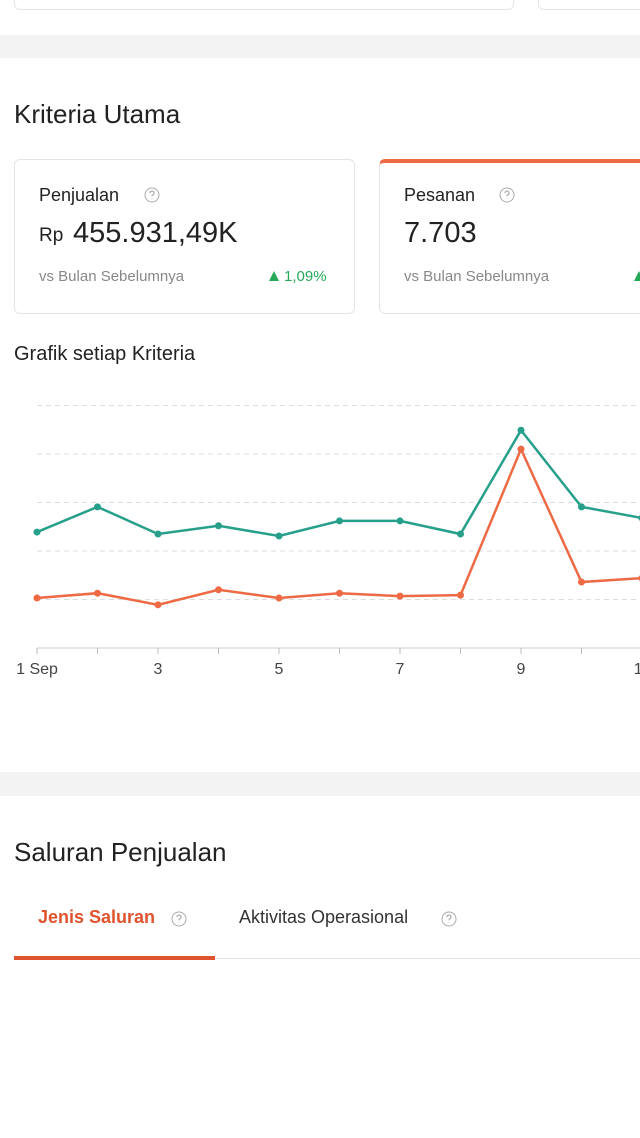 The image size is (640, 1138). Describe the element at coordinates (279, 669) in the screenshot. I see `x-tick-label: 5` at that location.